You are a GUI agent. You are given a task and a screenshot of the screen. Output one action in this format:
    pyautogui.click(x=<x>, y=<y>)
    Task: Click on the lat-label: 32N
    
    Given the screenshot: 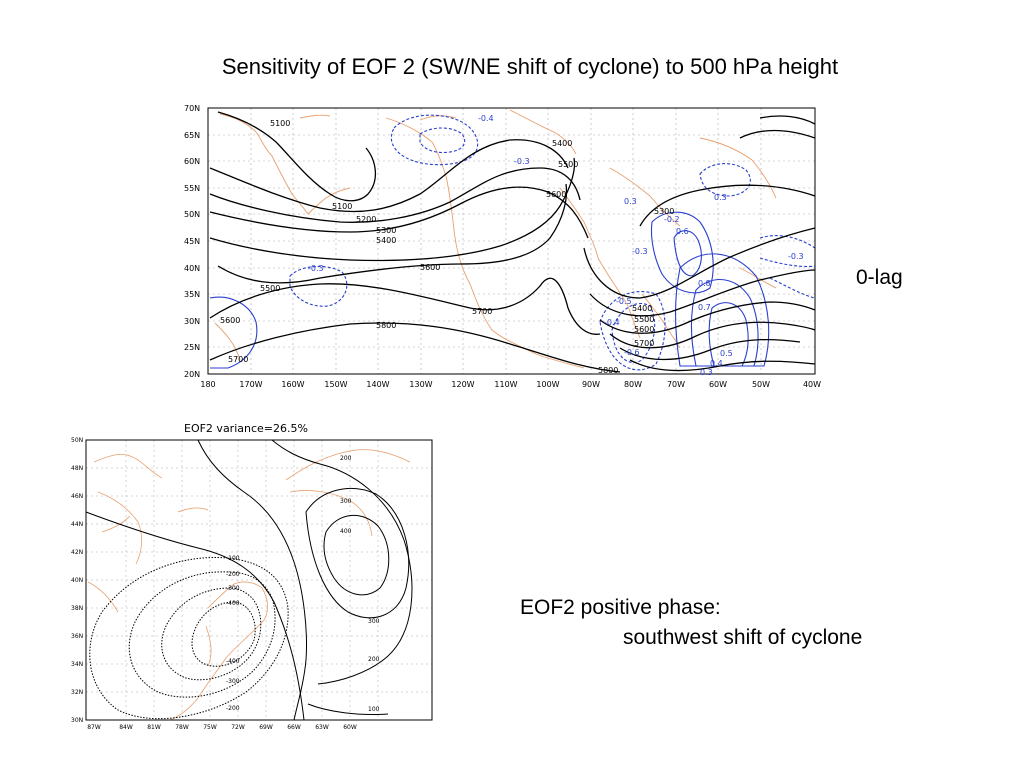 What is the action you would take?
    pyautogui.click(x=77, y=692)
    